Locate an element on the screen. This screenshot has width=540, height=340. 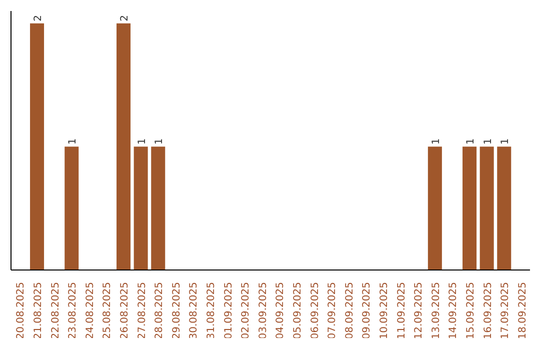
x-tick-label: 11.09.2025 is located at coordinates (402, 311).